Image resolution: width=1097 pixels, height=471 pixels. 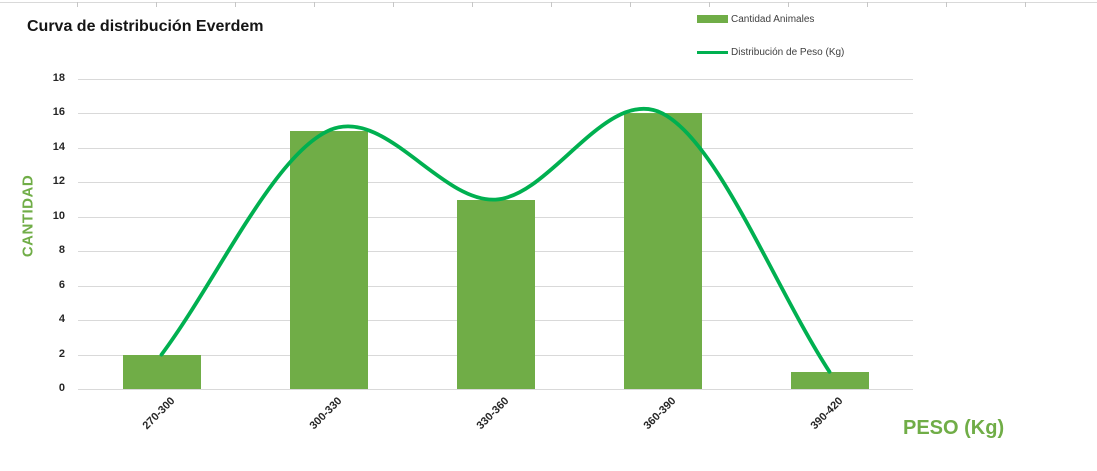 What do you see at coordinates (58, 78) in the screenshot?
I see `y-tick-label: 18` at bounding box center [58, 78].